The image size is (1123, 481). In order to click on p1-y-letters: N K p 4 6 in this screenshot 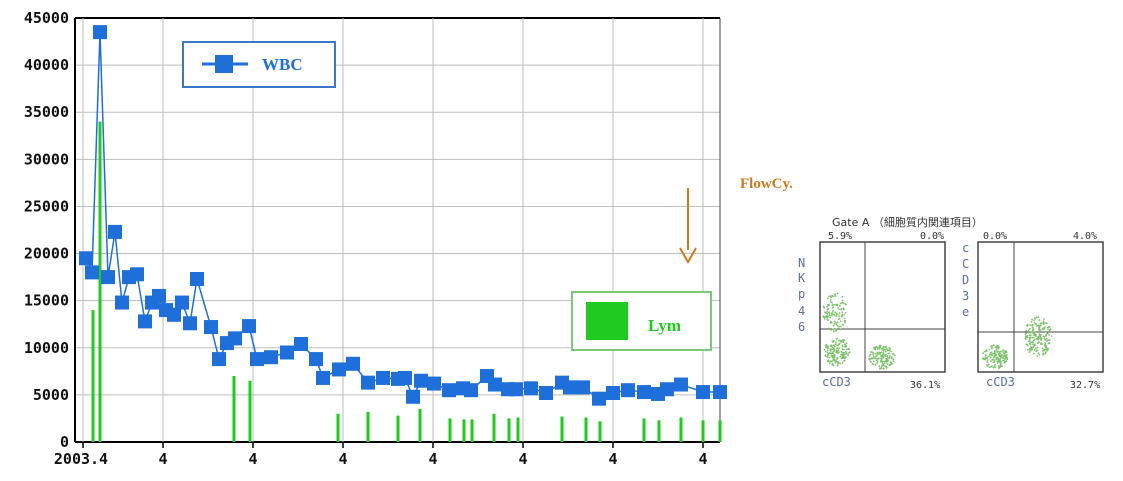, I will do `click(802, 295)`.